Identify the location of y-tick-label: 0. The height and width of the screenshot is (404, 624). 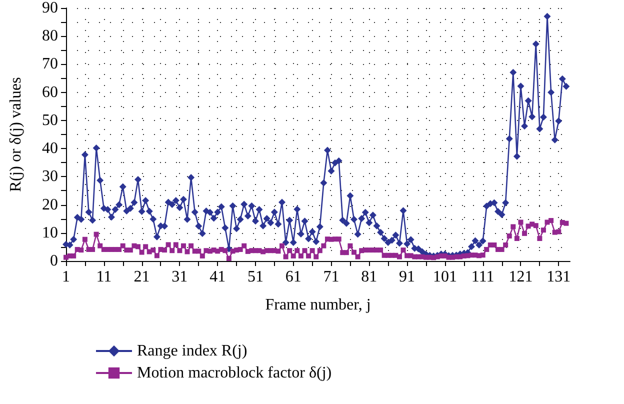
(54, 261).